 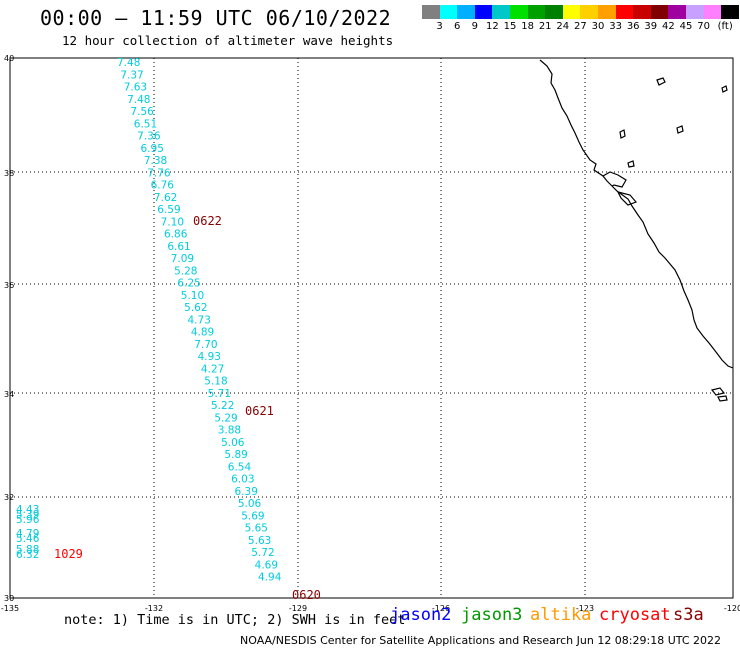 I want to click on wave-height-label: 7.70, so click(x=205, y=345).